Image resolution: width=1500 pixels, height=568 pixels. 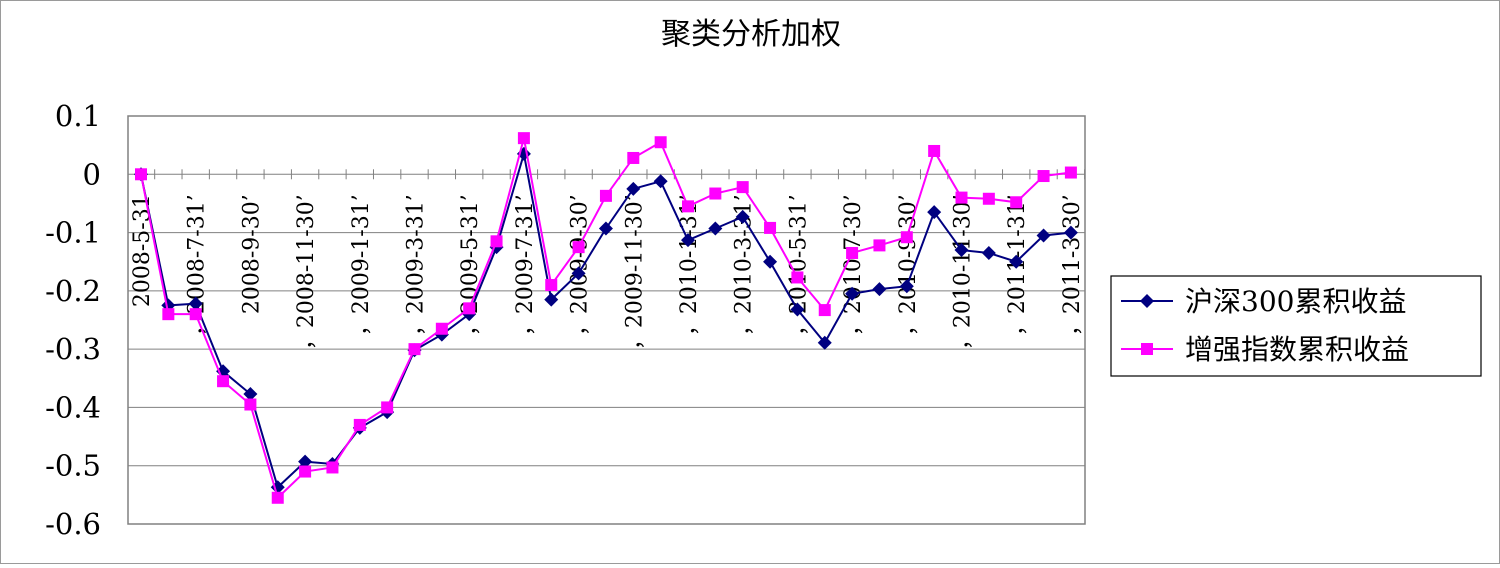 What do you see at coordinates (306, 272) in the screenshot?
I see `x-tick-label: ，2008-11-30’` at bounding box center [306, 272].